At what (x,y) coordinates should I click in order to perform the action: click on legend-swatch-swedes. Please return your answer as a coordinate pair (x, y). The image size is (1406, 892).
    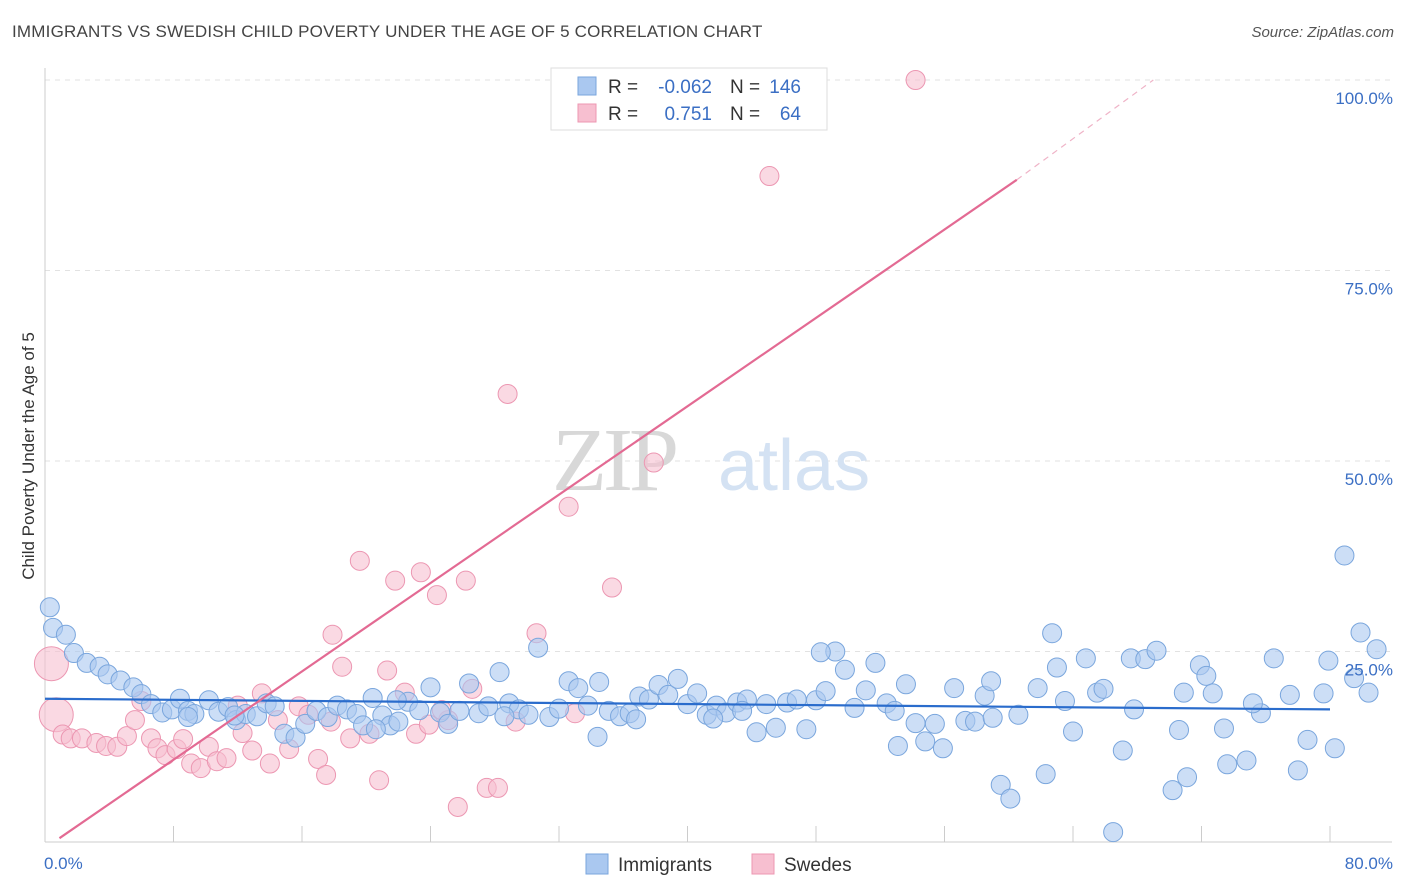
    Looking at the image, I should click on (587, 113).